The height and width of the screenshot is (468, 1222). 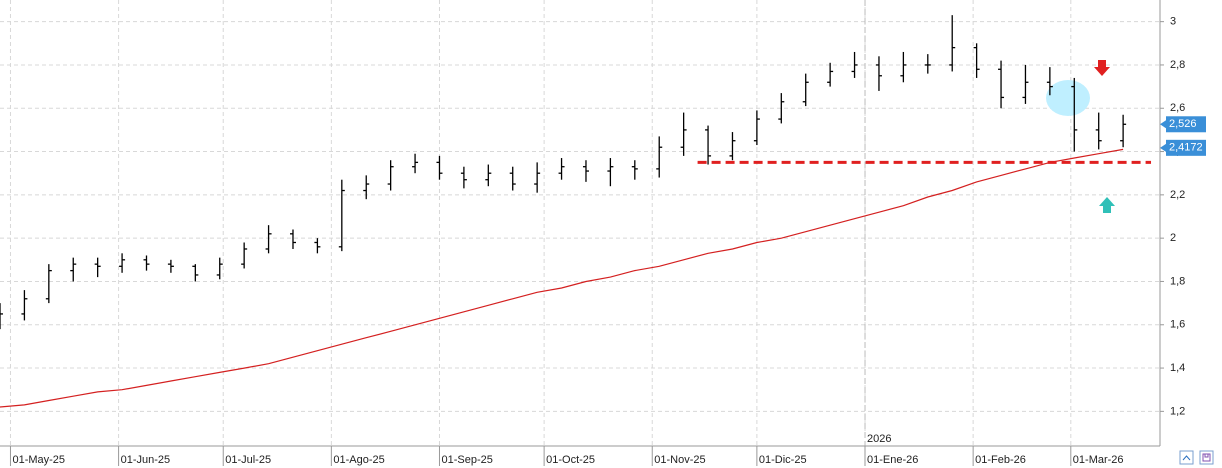 What do you see at coordinates (1102, 68) in the screenshot?
I see `down-arrow` at bounding box center [1102, 68].